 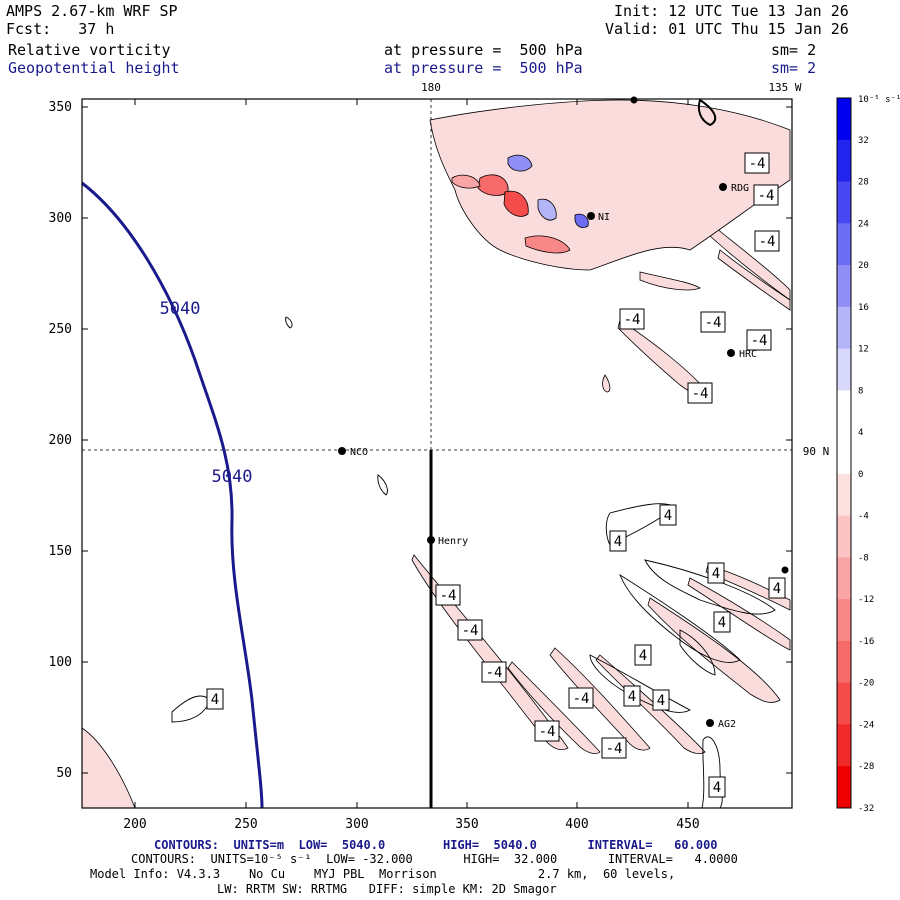 What do you see at coordinates (172, 495) in the screenshot?
I see `geopotential-height-contour` at bounding box center [172, 495].